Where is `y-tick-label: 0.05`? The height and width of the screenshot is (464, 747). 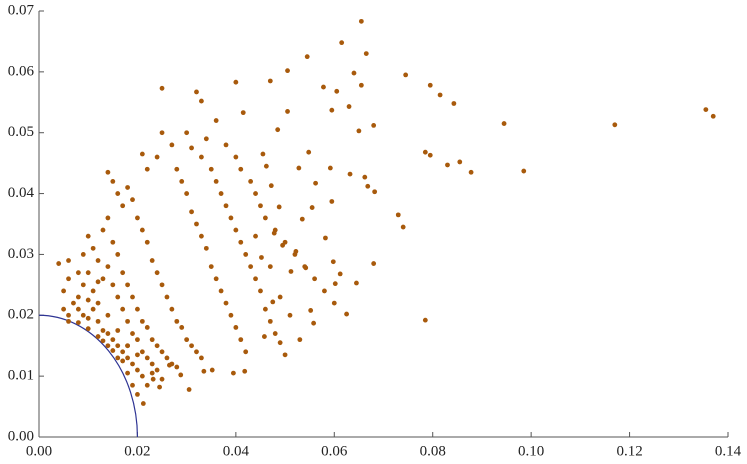 y-tick-label: 0.05 is located at coordinates (21, 132).